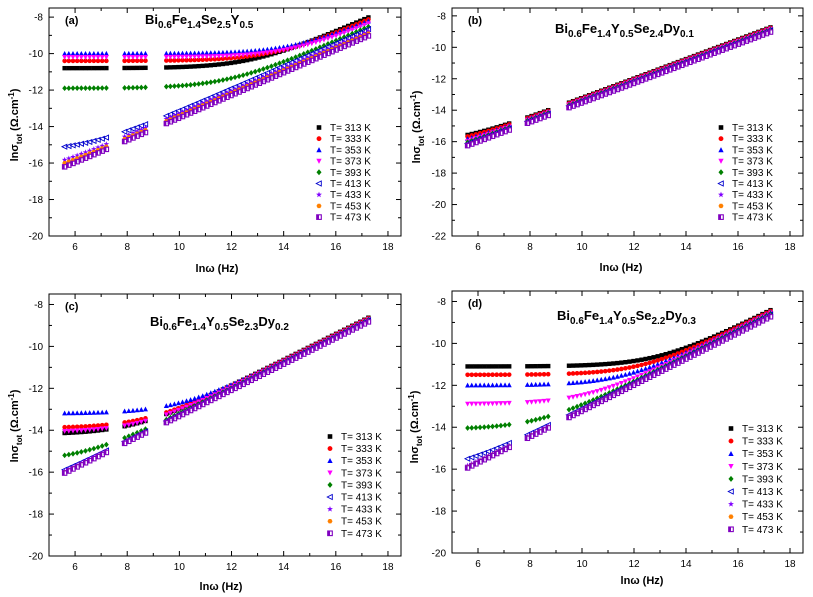  Describe the element at coordinates (282, 327) in the screenshot. I see `title-subscript: 0.2` at that location.